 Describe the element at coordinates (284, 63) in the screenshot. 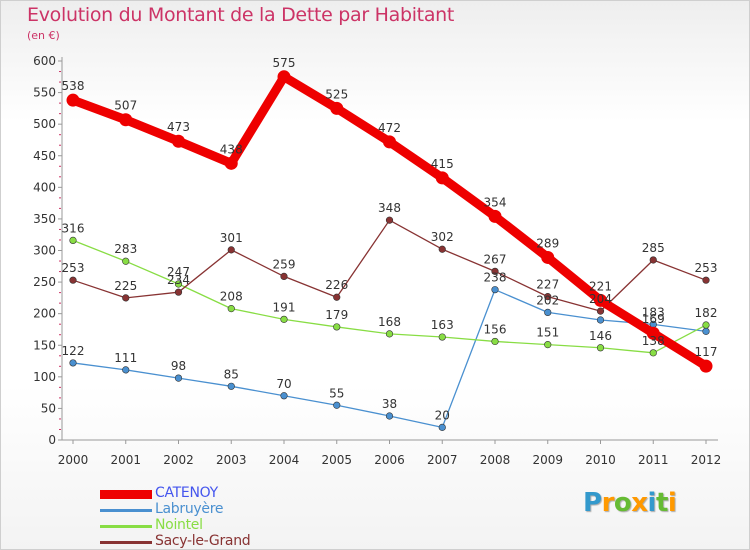

I see `data-label: 575` at that location.